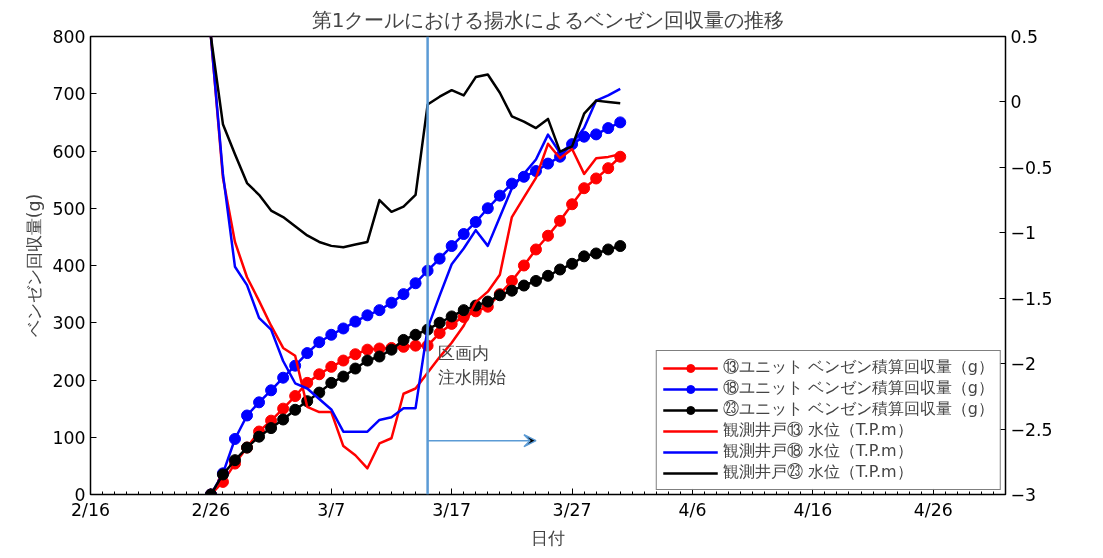 Image resolution: width=1103 pixels, height=558 pixels. I want to click on y2-tick-label: −1.5, so click(1031, 298).